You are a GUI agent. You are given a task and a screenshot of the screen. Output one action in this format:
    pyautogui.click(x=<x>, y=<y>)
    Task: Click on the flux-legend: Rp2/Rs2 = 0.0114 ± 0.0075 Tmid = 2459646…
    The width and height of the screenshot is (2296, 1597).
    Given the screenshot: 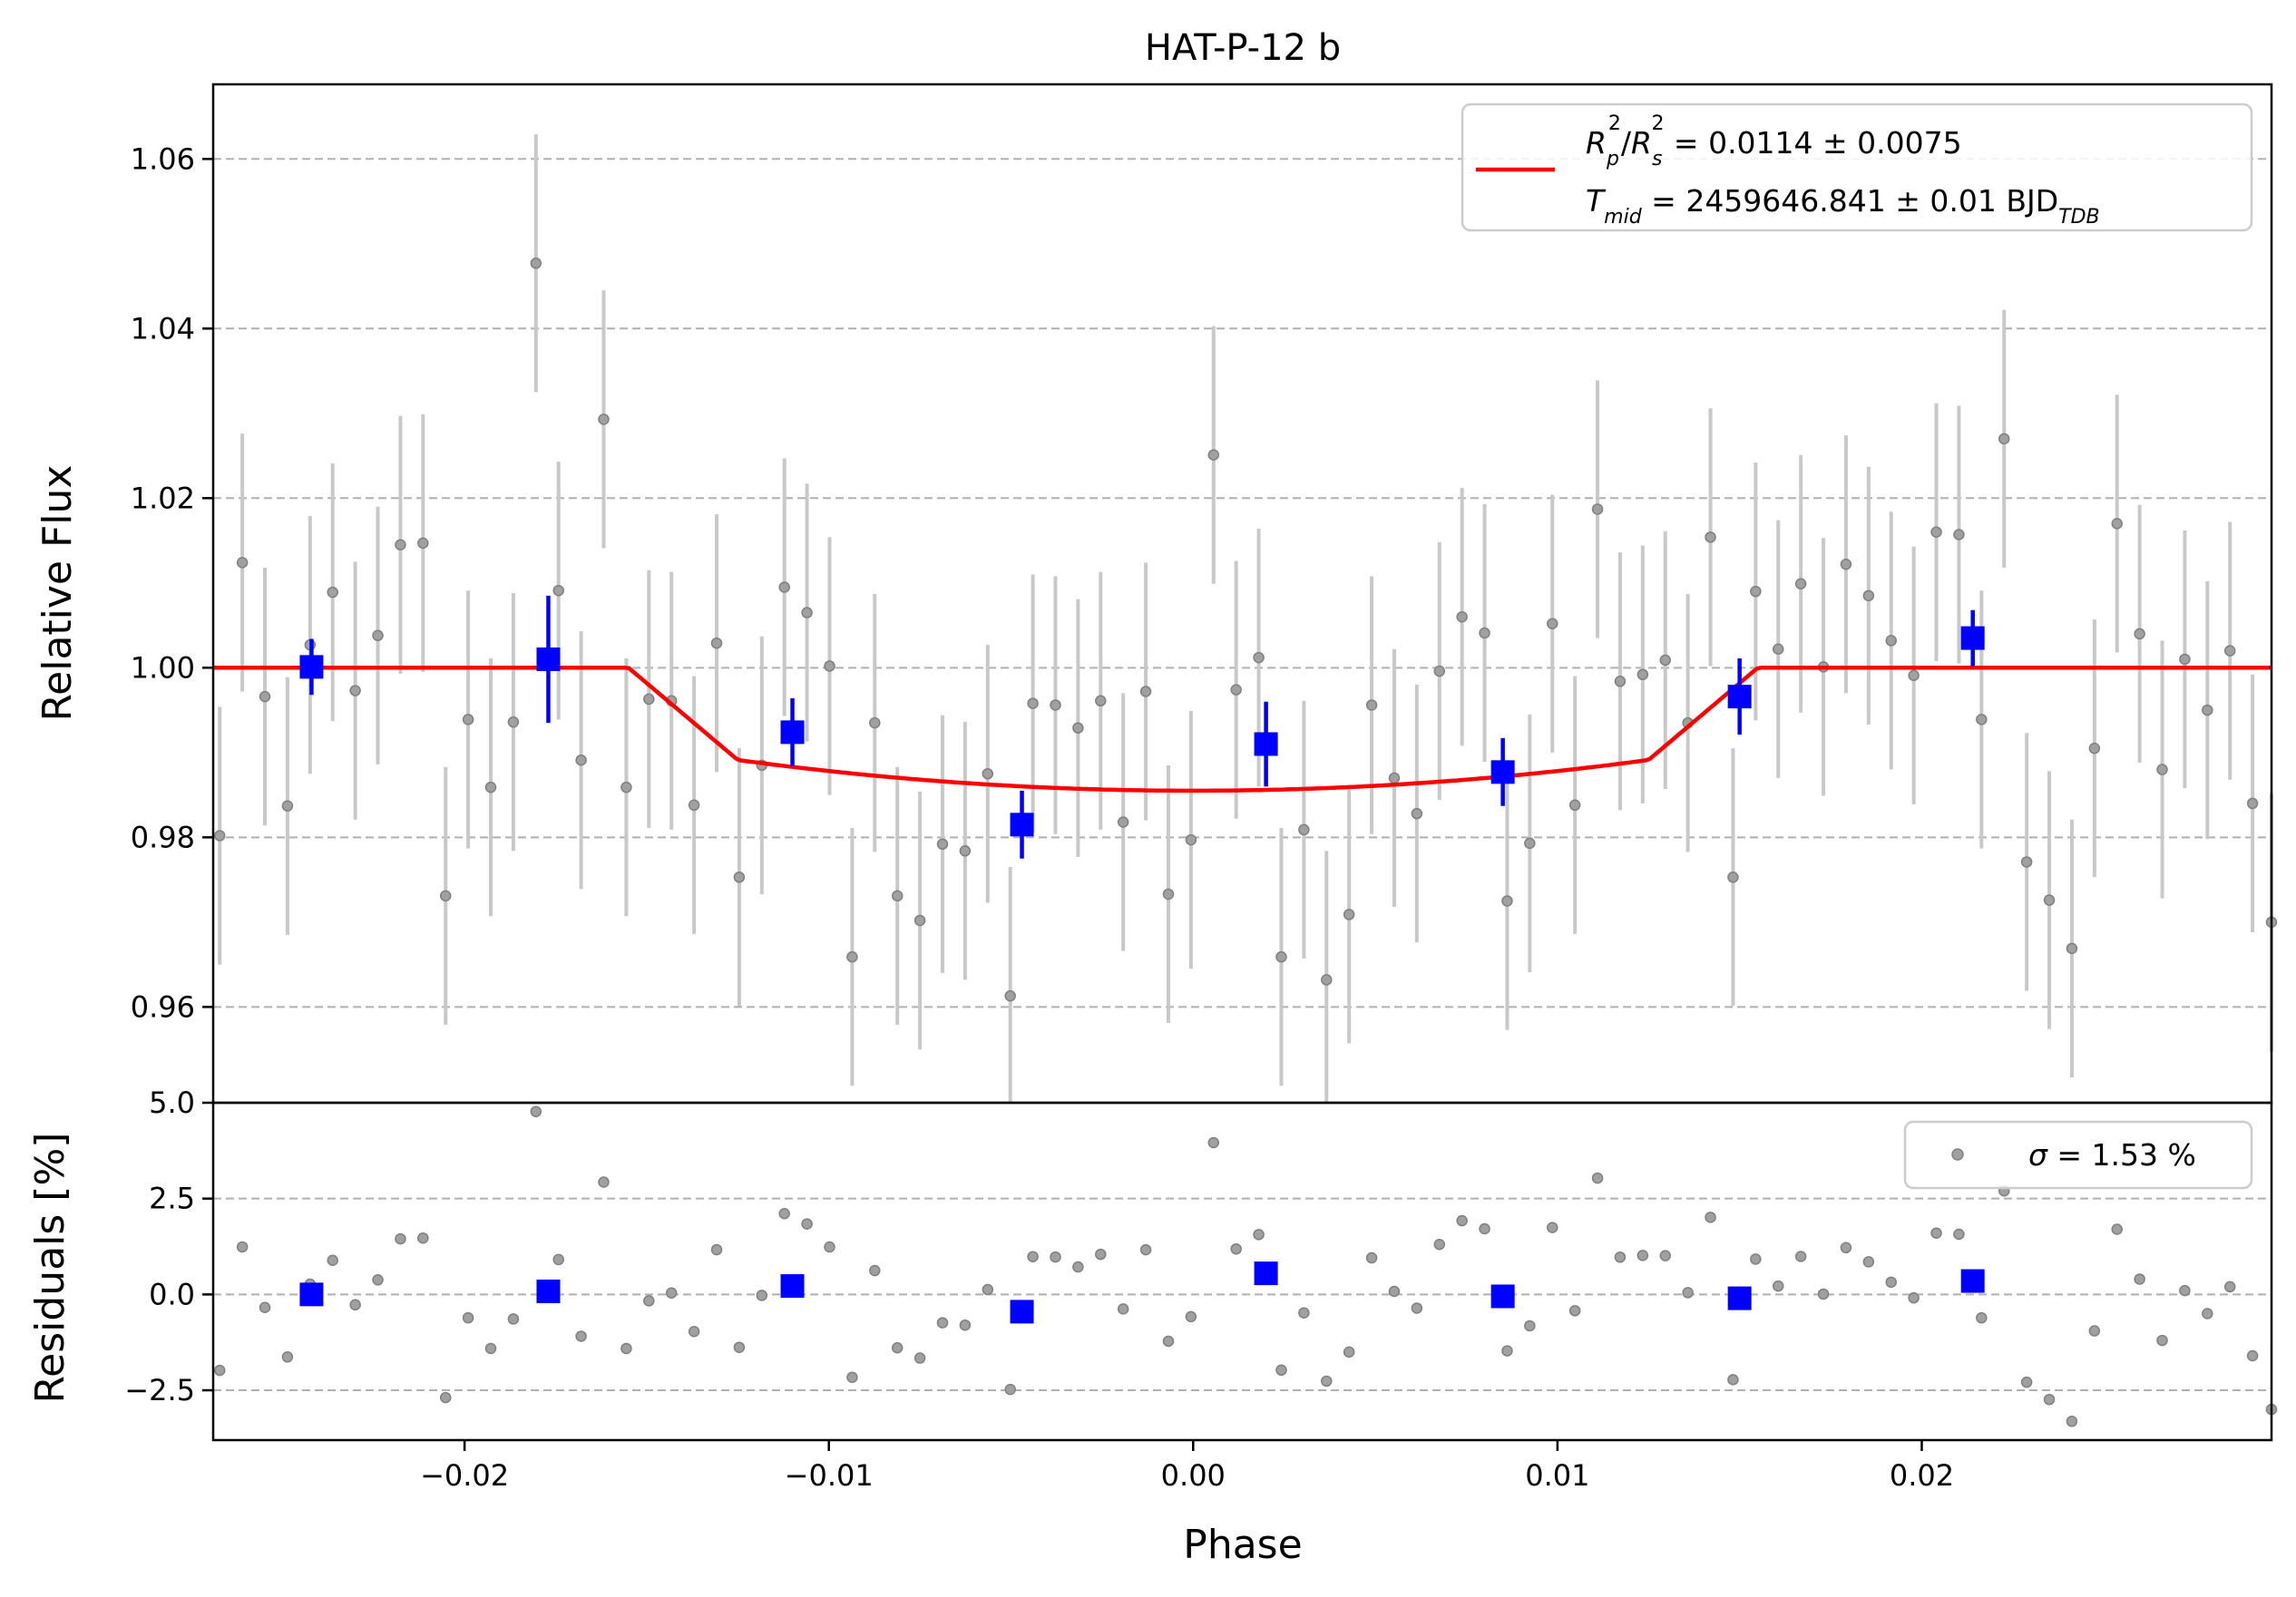 What is the action you would take?
    pyautogui.click(x=1857, y=167)
    